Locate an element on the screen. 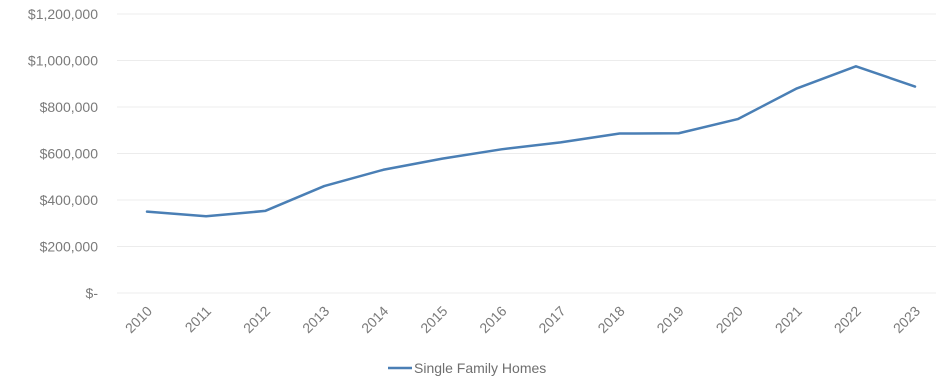  legend-label-single-family-homes: Single Family Homes is located at coordinates (480, 368).